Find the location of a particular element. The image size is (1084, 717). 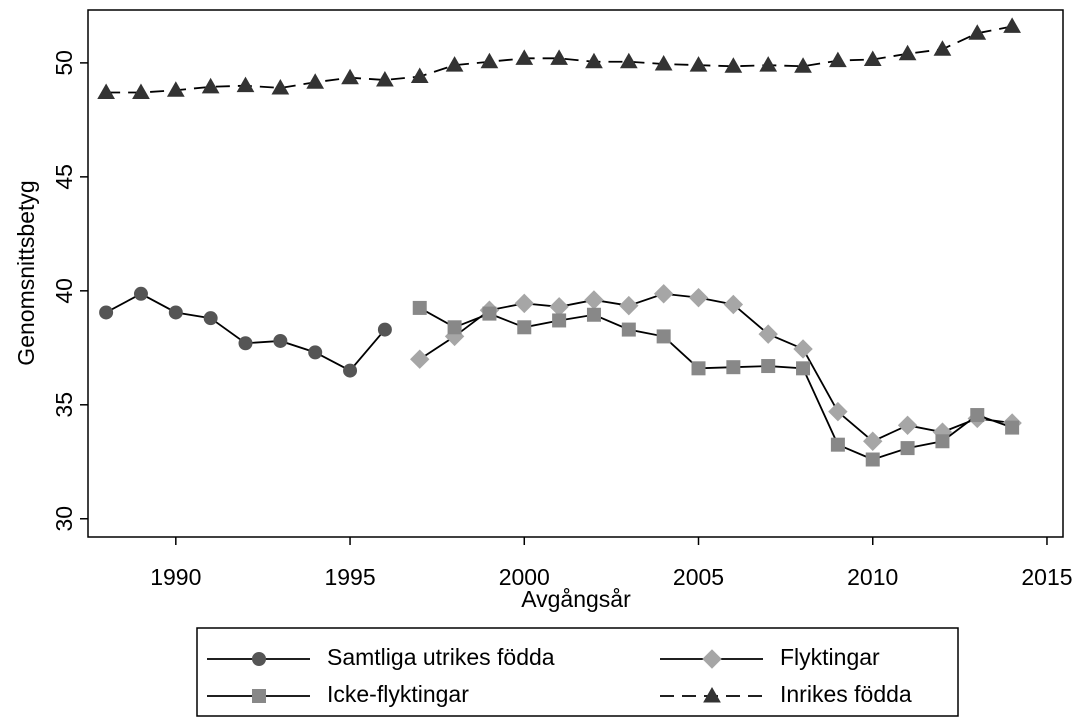

y-tick-label: 30 is located at coordinates (64, 519).